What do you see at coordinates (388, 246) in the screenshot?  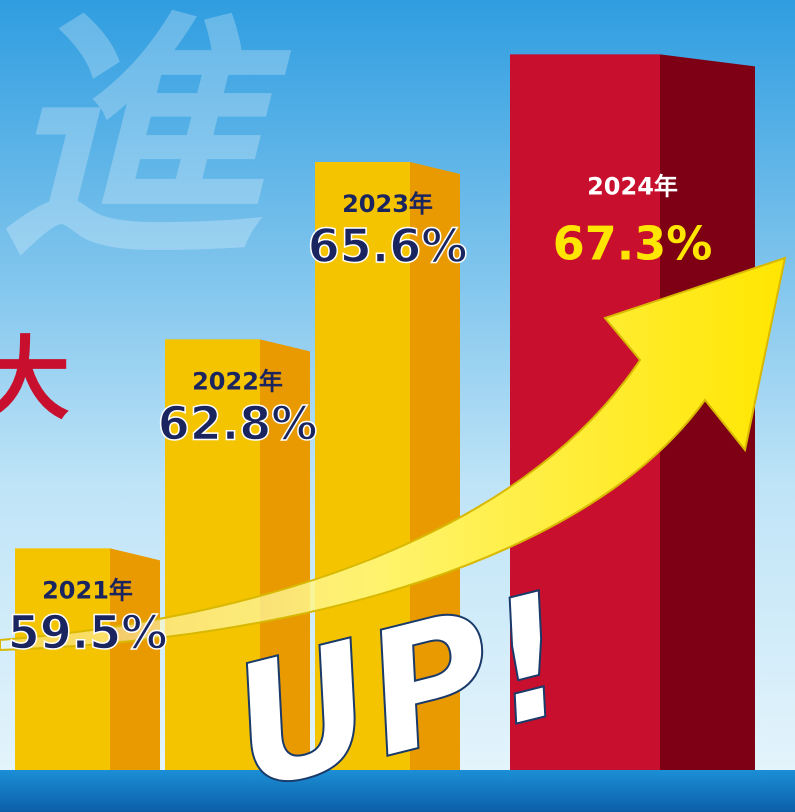 I see `value-label: 65.6%` at bounding box center [388, 246].